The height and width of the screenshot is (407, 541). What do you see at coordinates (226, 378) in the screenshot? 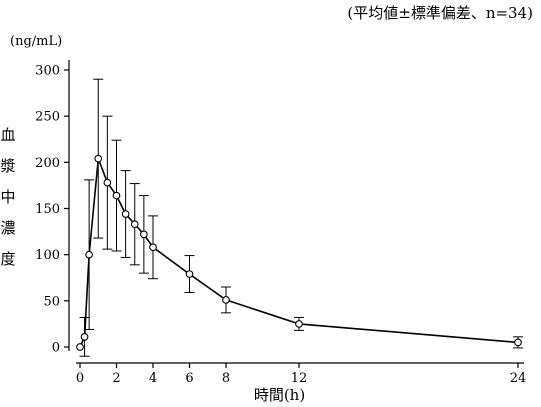
I see `x-tick-label-8: 8` at bounding box center [226, 378].